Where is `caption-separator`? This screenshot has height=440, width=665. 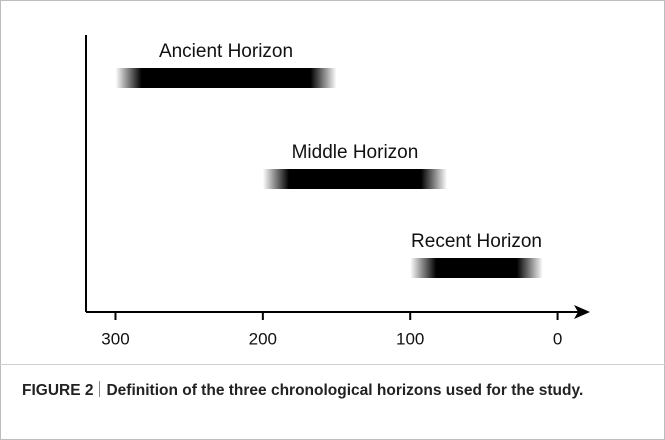
caption-separator is located at coordinates (100, 389).